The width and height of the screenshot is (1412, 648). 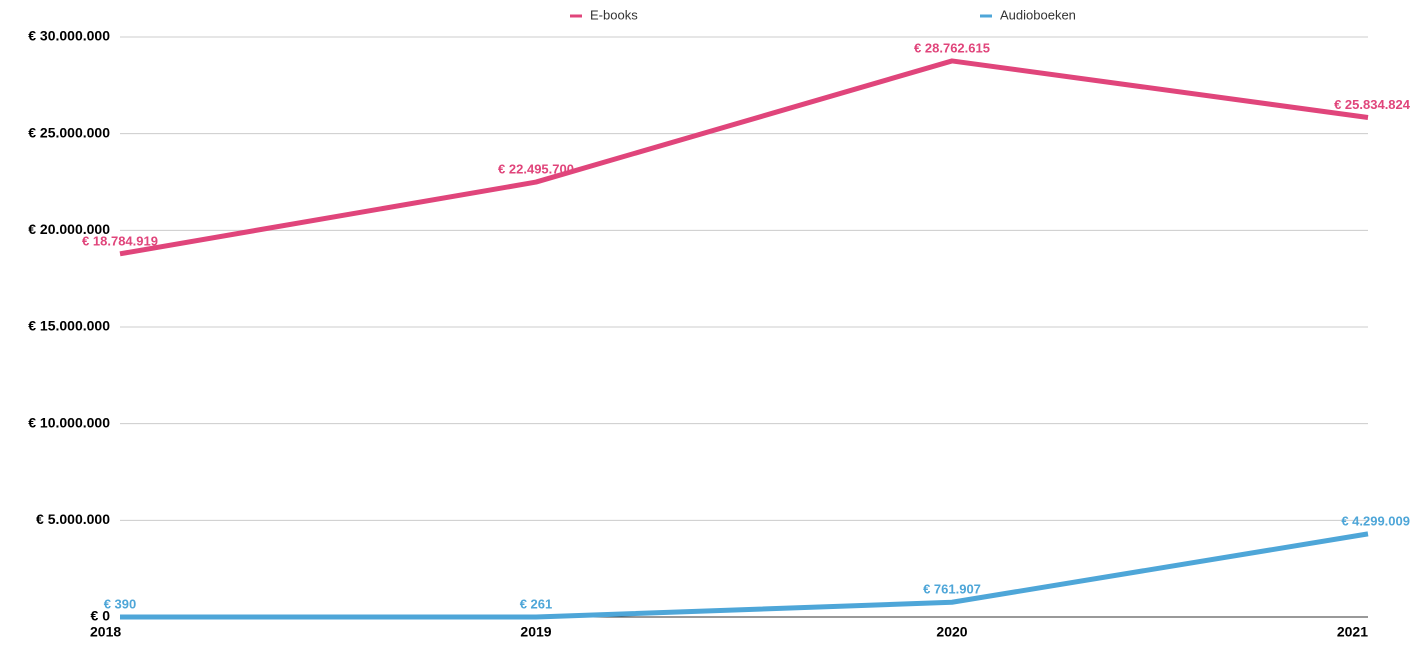 I want to click on legend-label: Audioboeken, so click(x=1038, y=14).